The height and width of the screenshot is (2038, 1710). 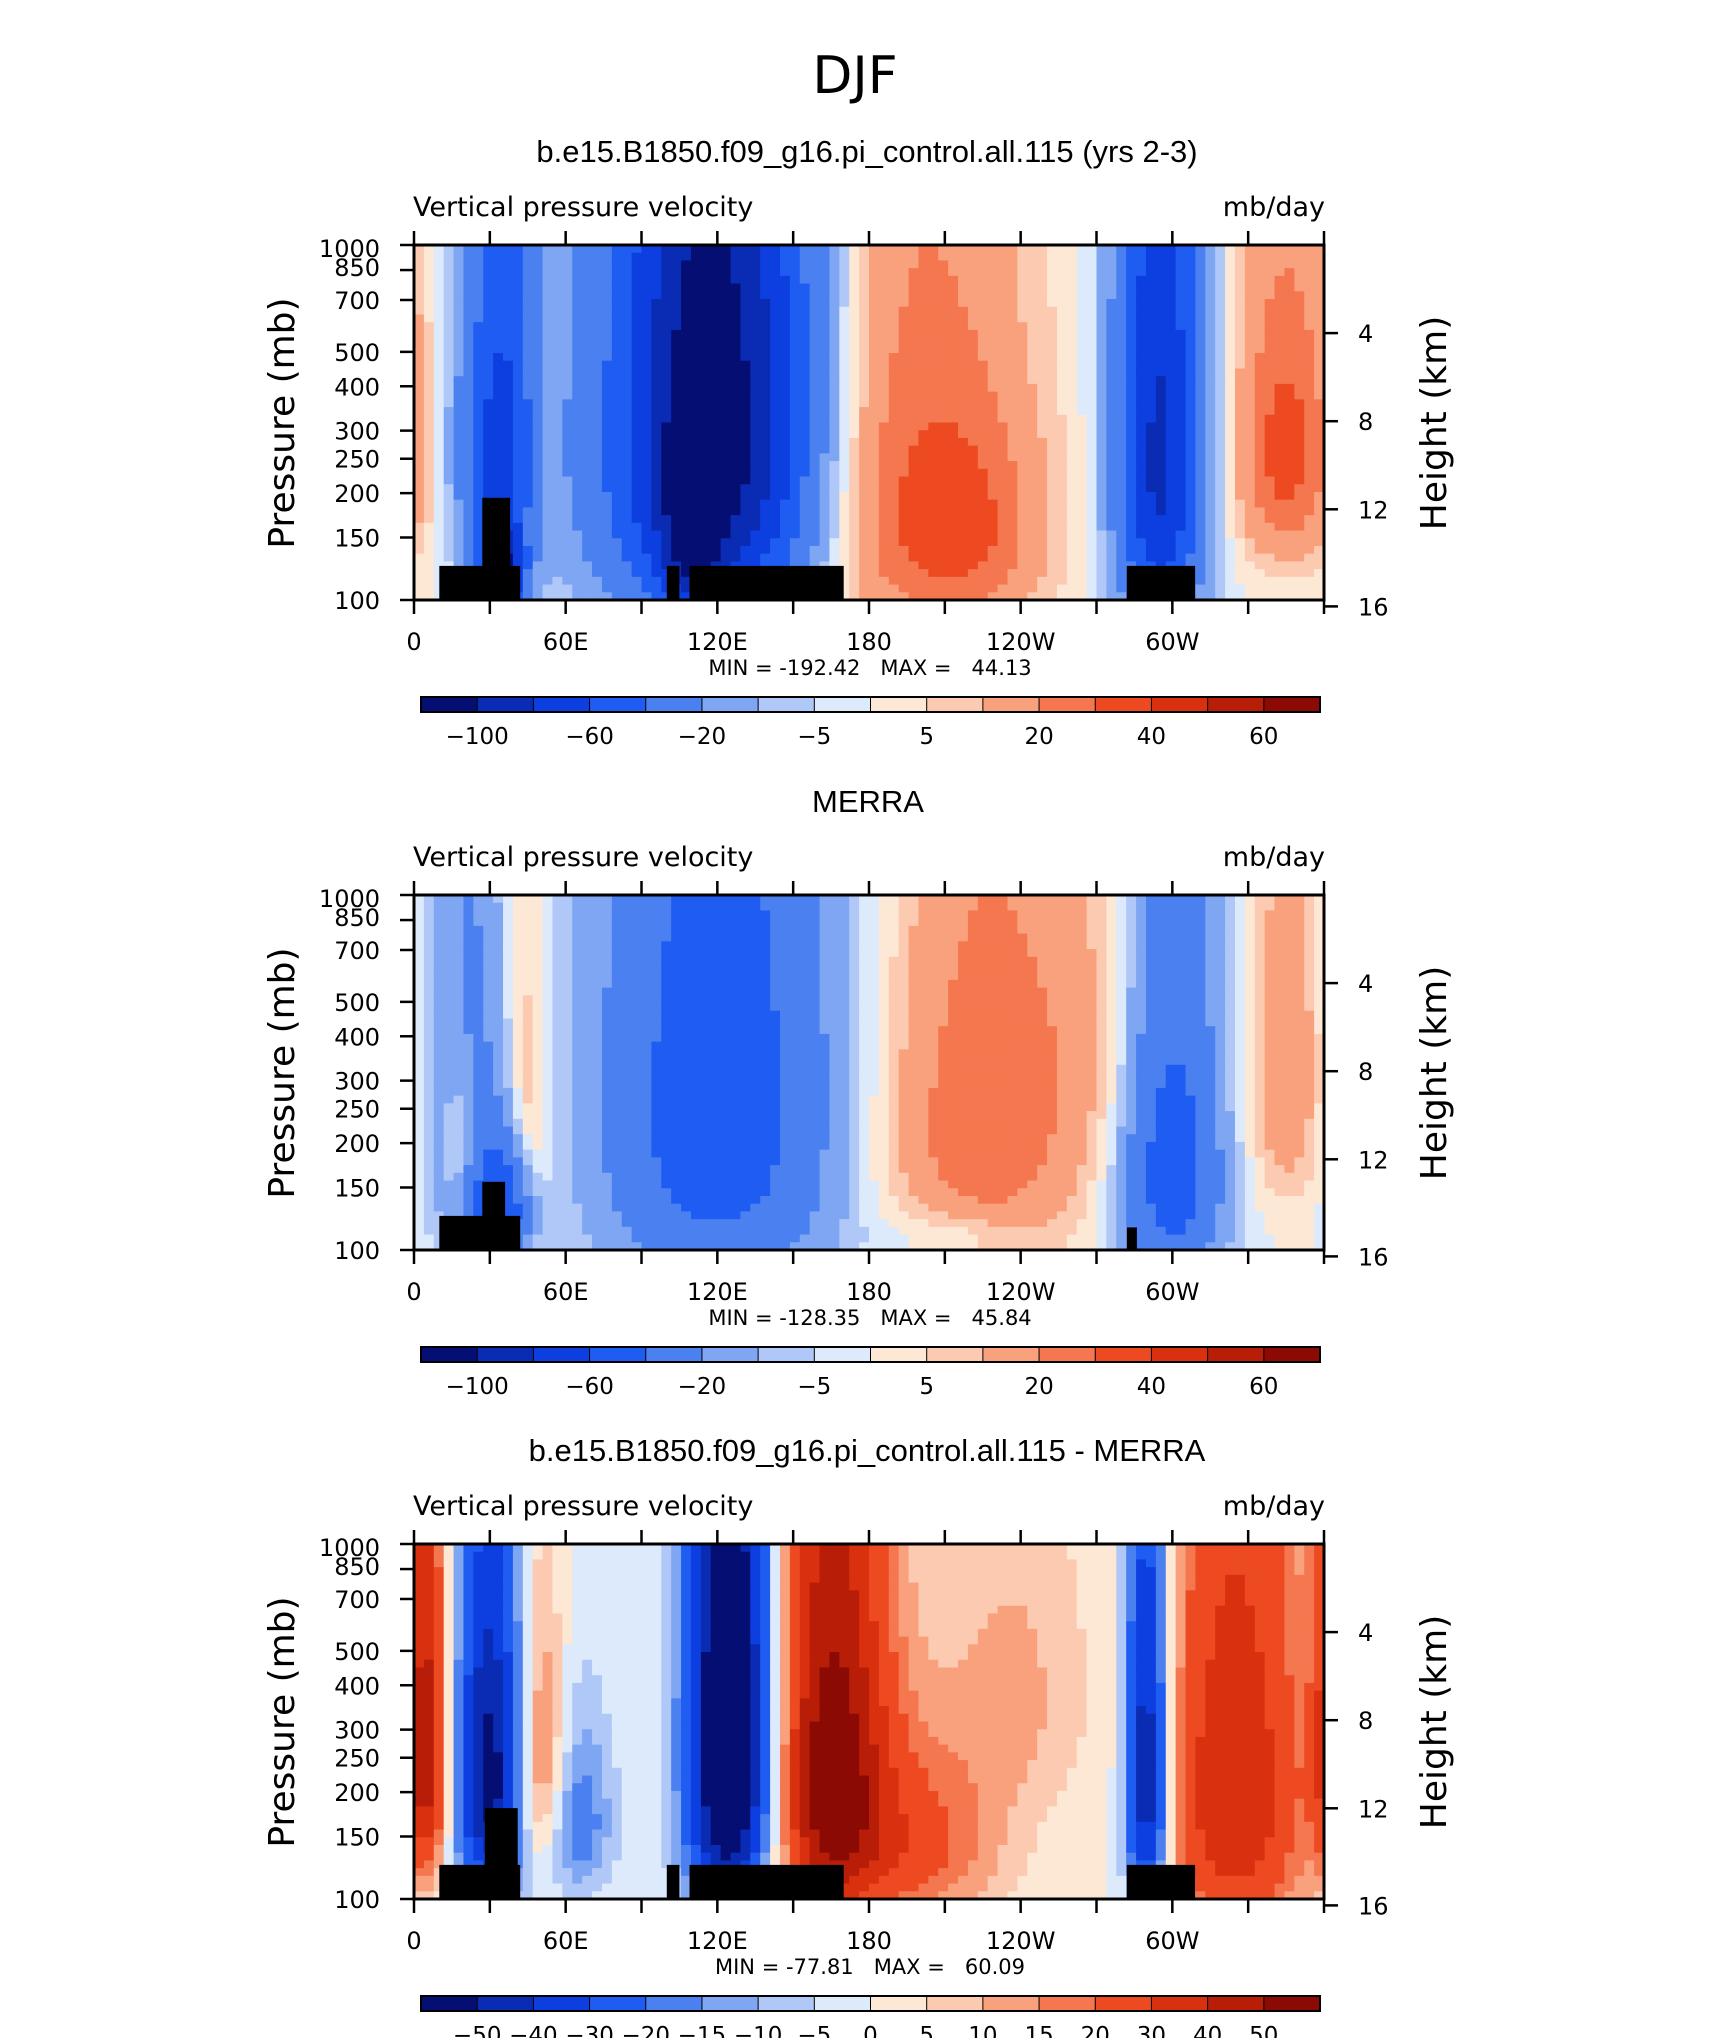 I want to click on colorbar-label: −100, so click(x=477, y=737).